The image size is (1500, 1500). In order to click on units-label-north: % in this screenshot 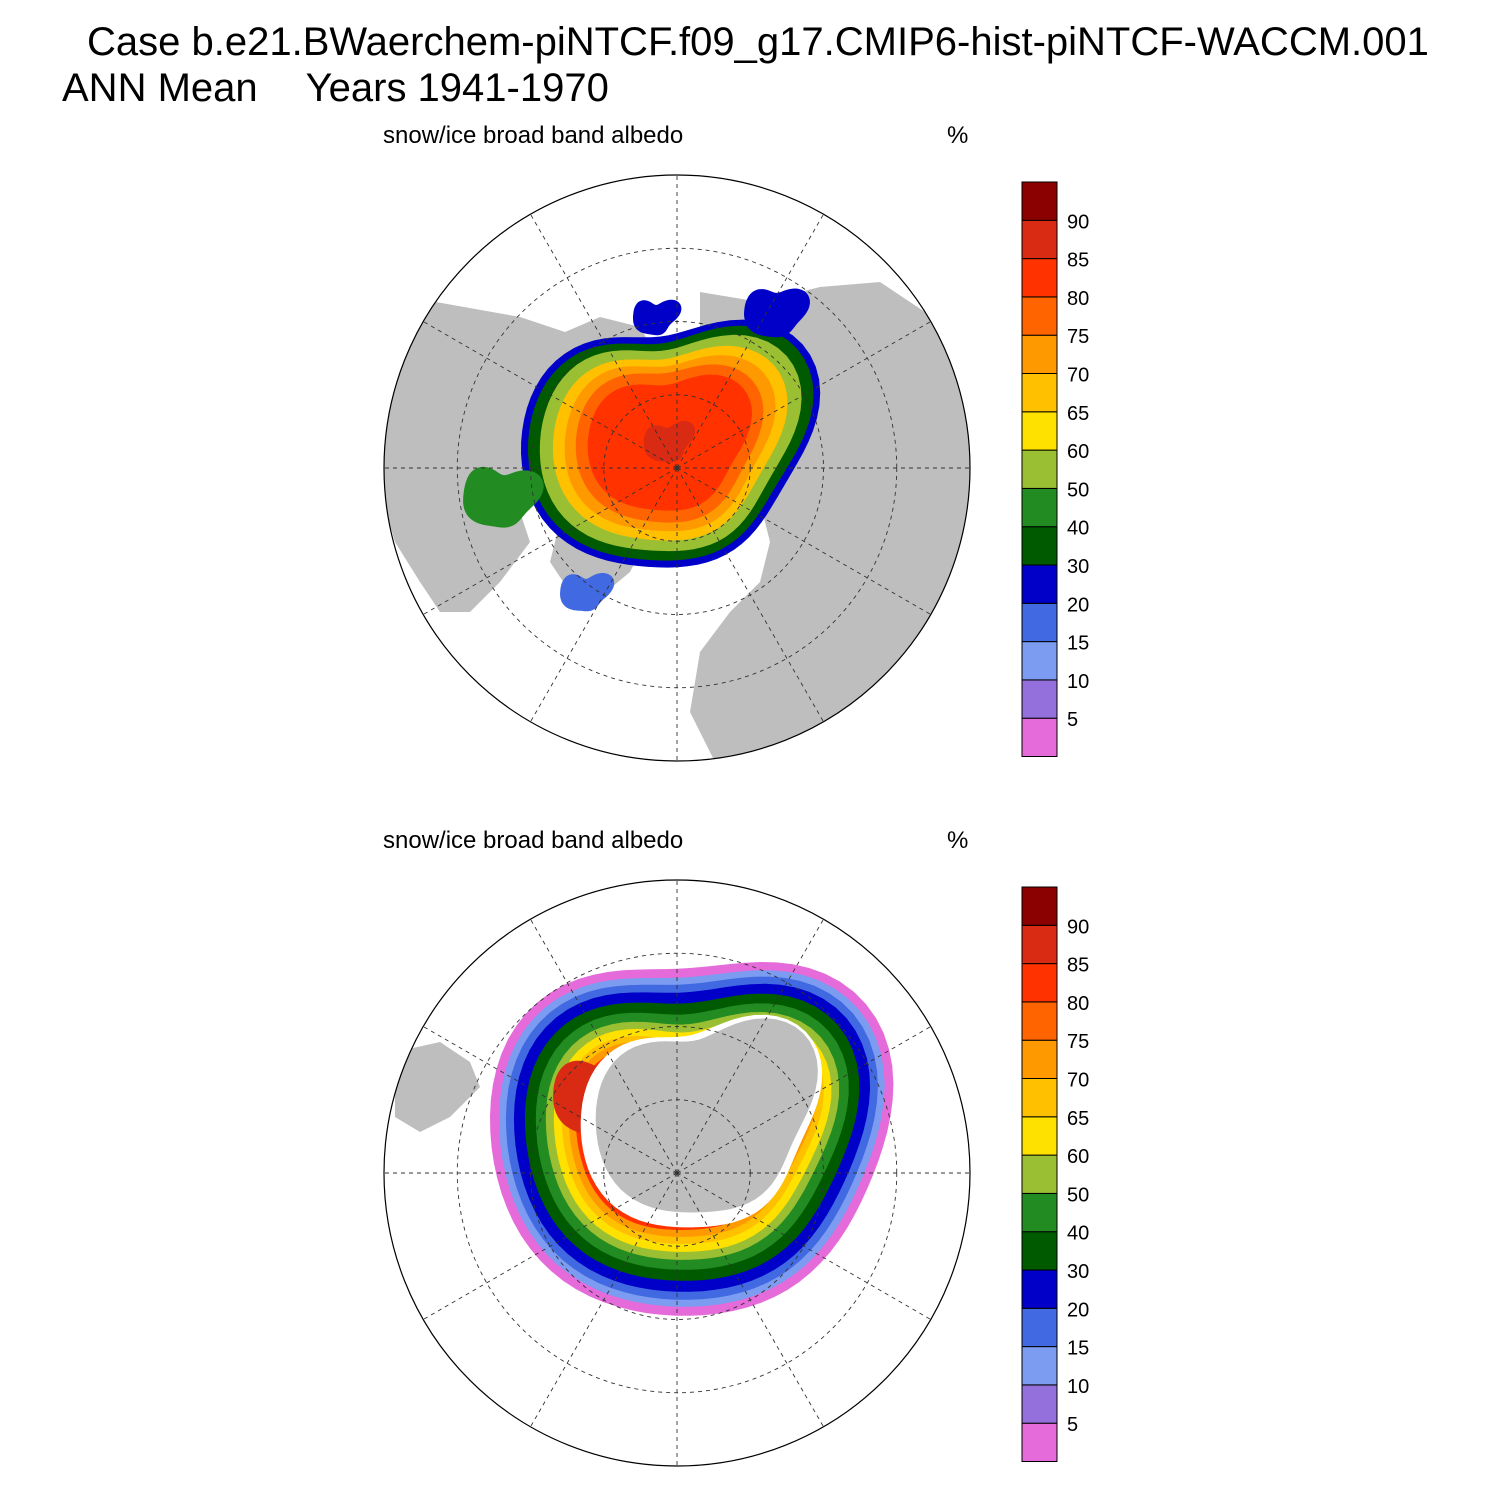, I will do `click(958, 135)`.